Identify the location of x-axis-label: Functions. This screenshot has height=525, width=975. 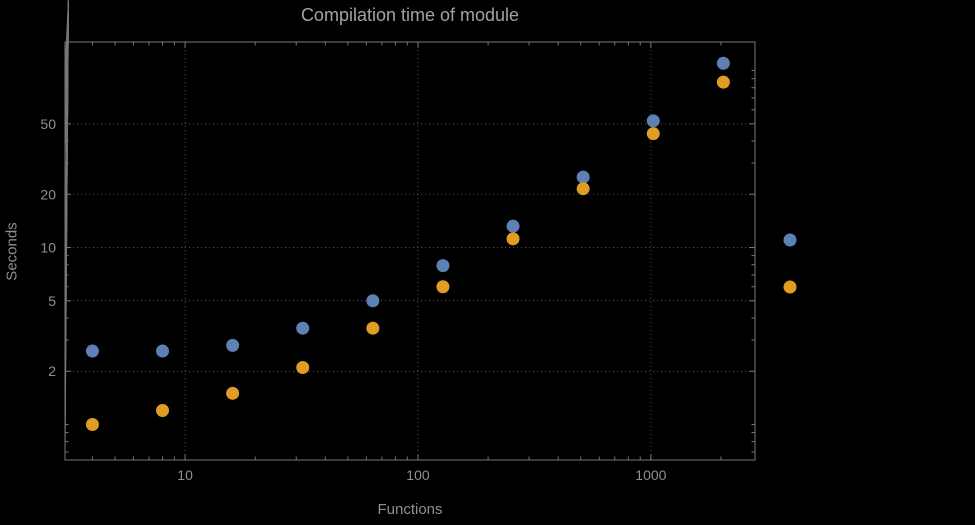
(410, 509).